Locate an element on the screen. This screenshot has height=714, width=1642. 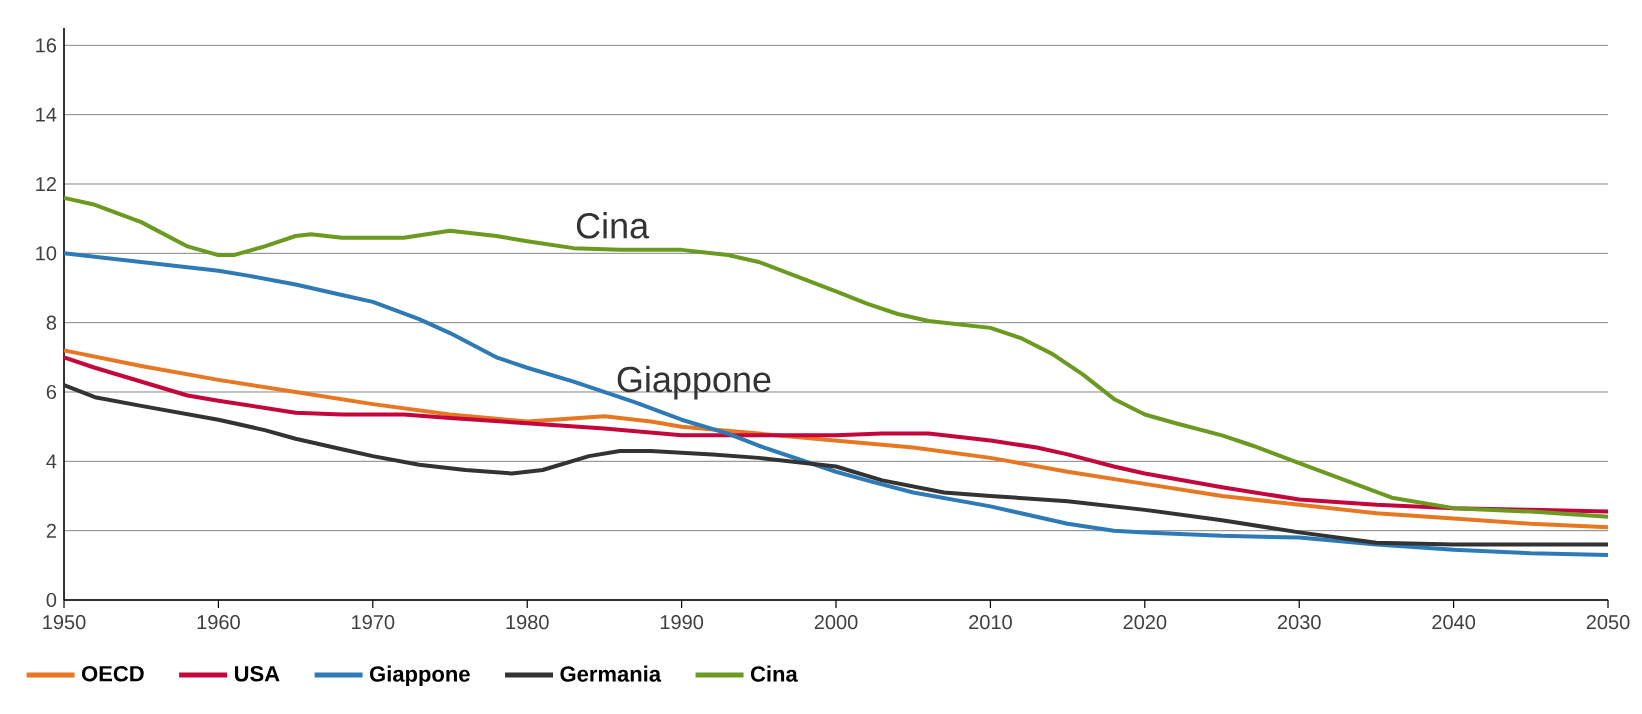
x-tick-label: 2040 is located at coordinates (1454, 622).